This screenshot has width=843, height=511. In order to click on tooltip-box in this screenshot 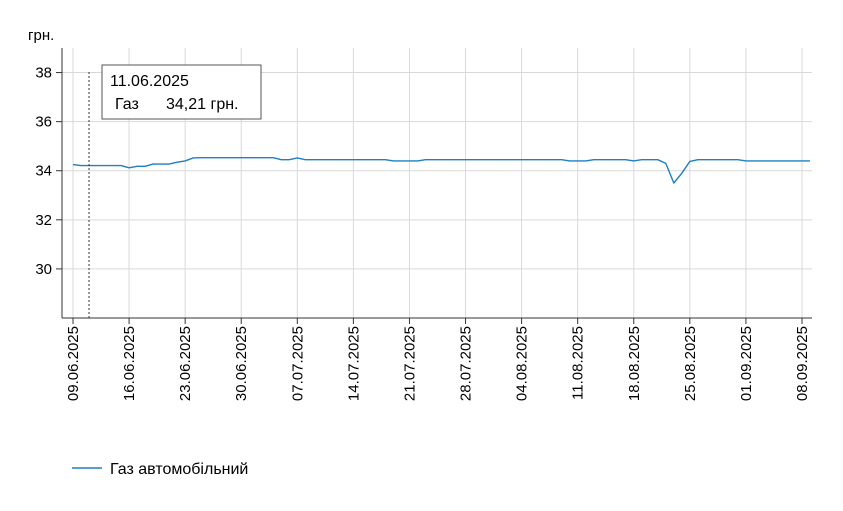, I will do `click(181, 92)`.